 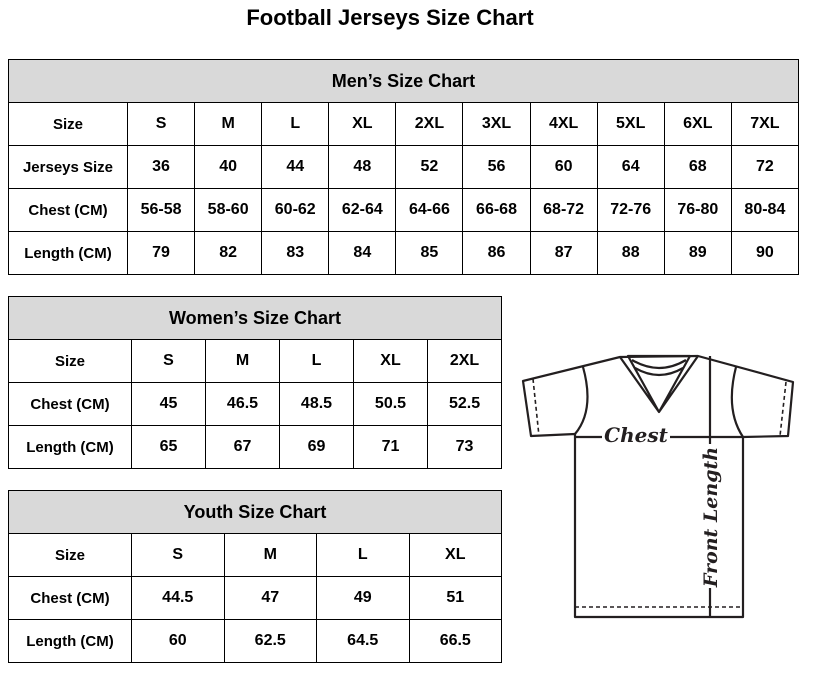 I want to click on table-cell: 62.5, so click(x=270, y=641).